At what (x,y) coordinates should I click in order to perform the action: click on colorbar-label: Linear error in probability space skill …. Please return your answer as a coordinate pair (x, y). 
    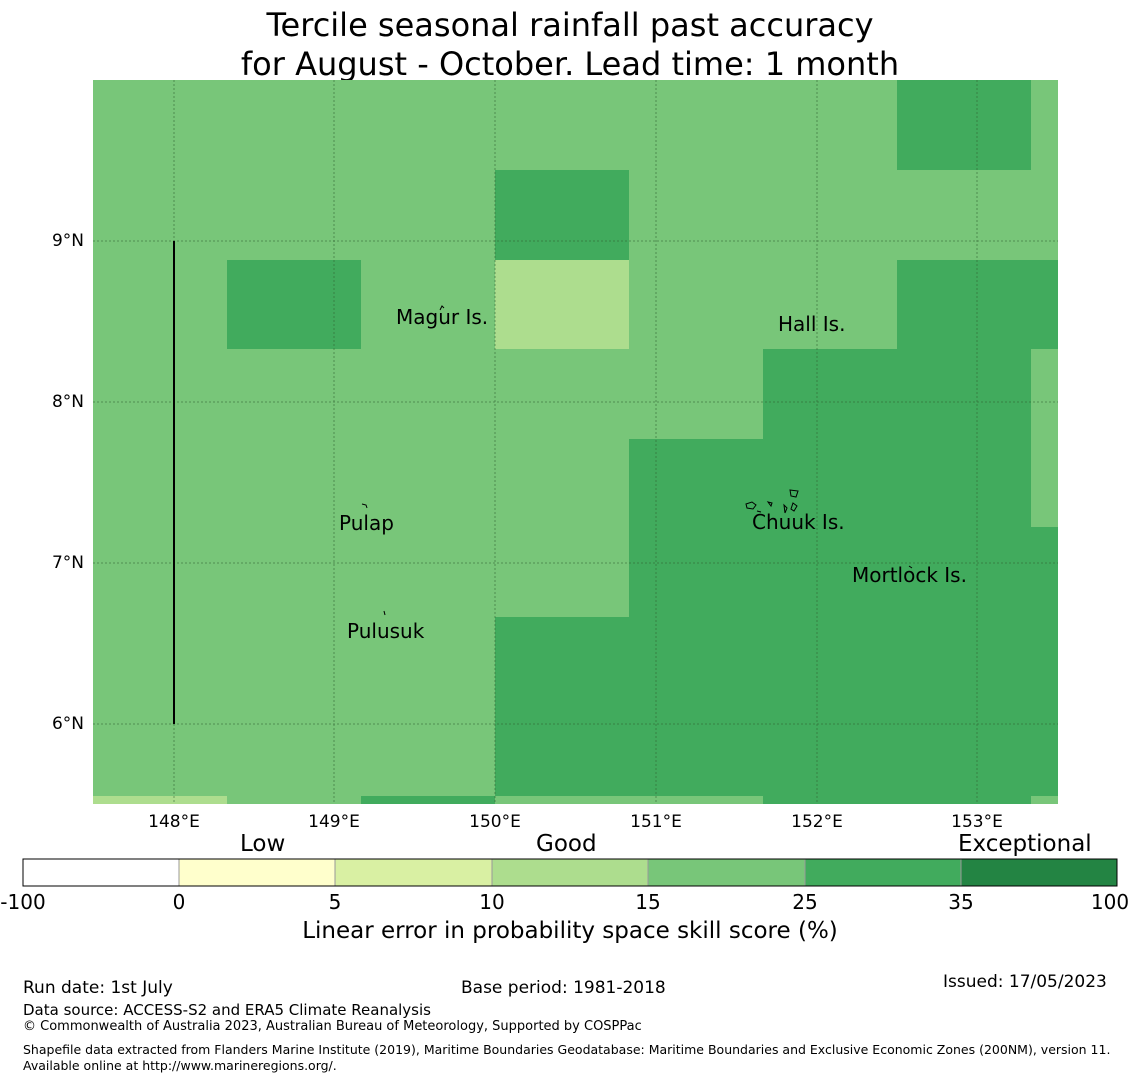
    Looking at the image, I should click on (570, 931).